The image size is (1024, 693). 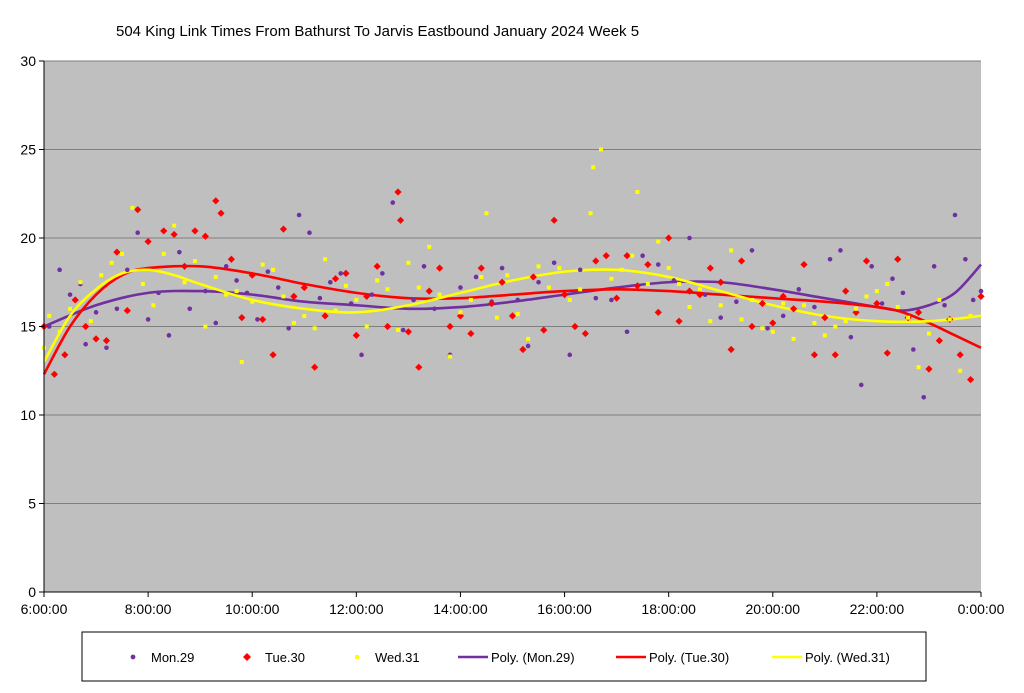 What do you see at coordinates (32, 592) in the screenshot?
I see `y-tick-label: 0` at bounding box center [32, 592].